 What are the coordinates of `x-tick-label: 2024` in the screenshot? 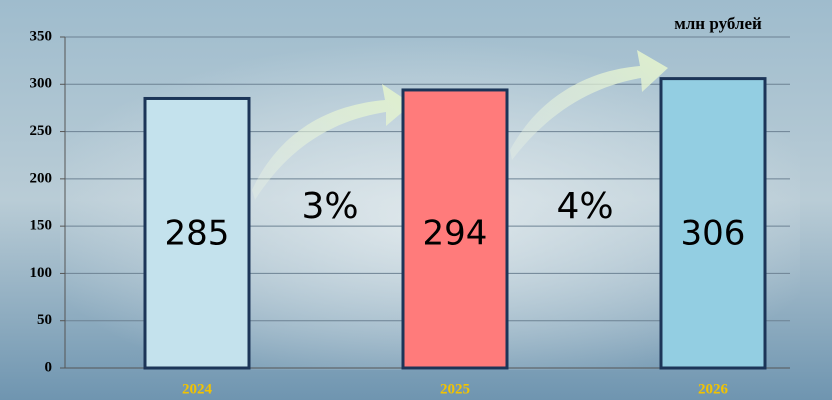 It's located at (197, 389).